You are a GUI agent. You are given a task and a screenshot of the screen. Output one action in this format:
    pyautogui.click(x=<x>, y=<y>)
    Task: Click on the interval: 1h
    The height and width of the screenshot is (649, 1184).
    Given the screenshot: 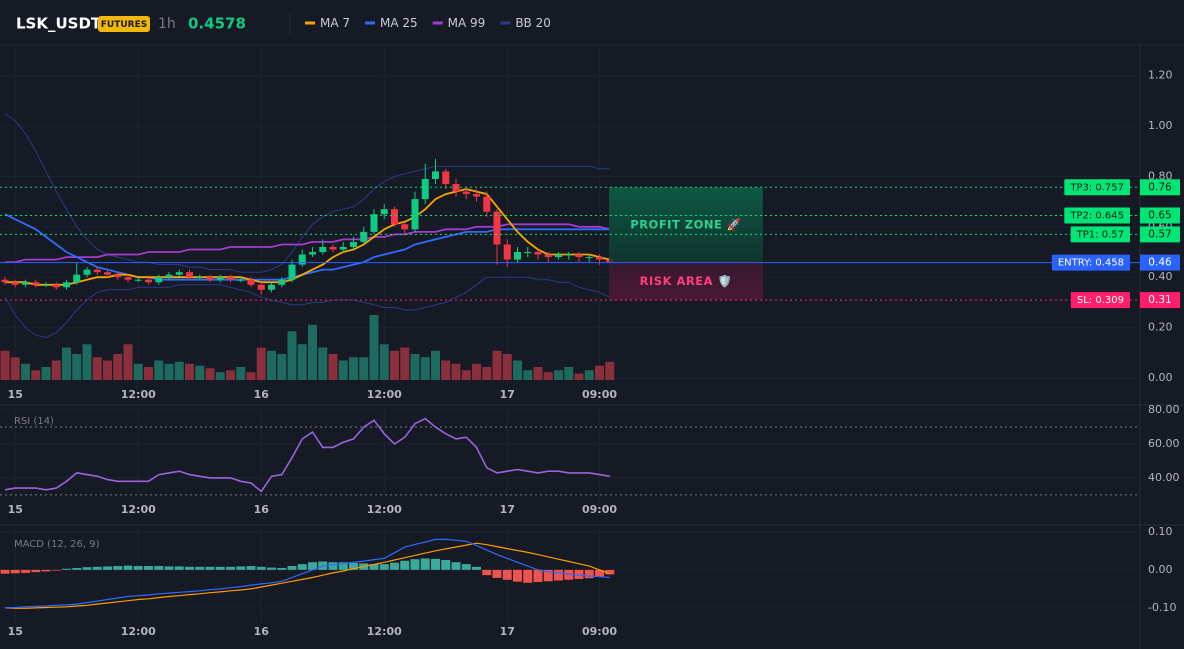 What is the action you would take?
    pyautogui.click(x=167, y=24)
    